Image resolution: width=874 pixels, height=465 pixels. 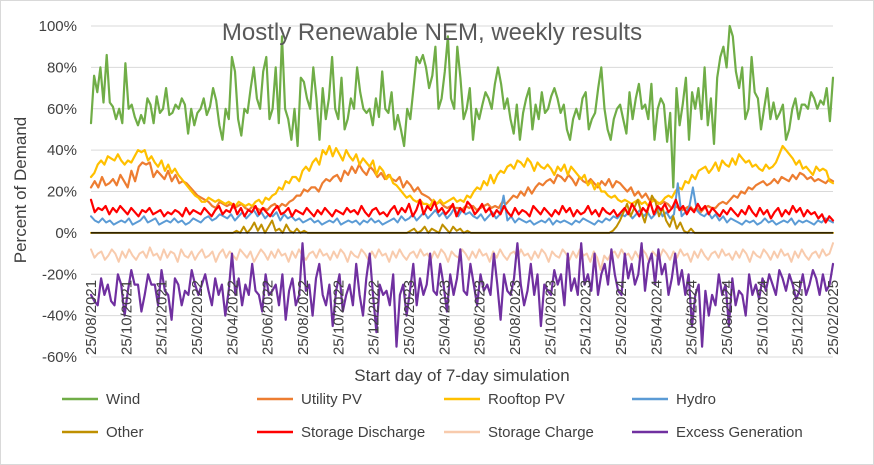 I want to click on y-tick-label: 0%, so click(x=66, y=233).